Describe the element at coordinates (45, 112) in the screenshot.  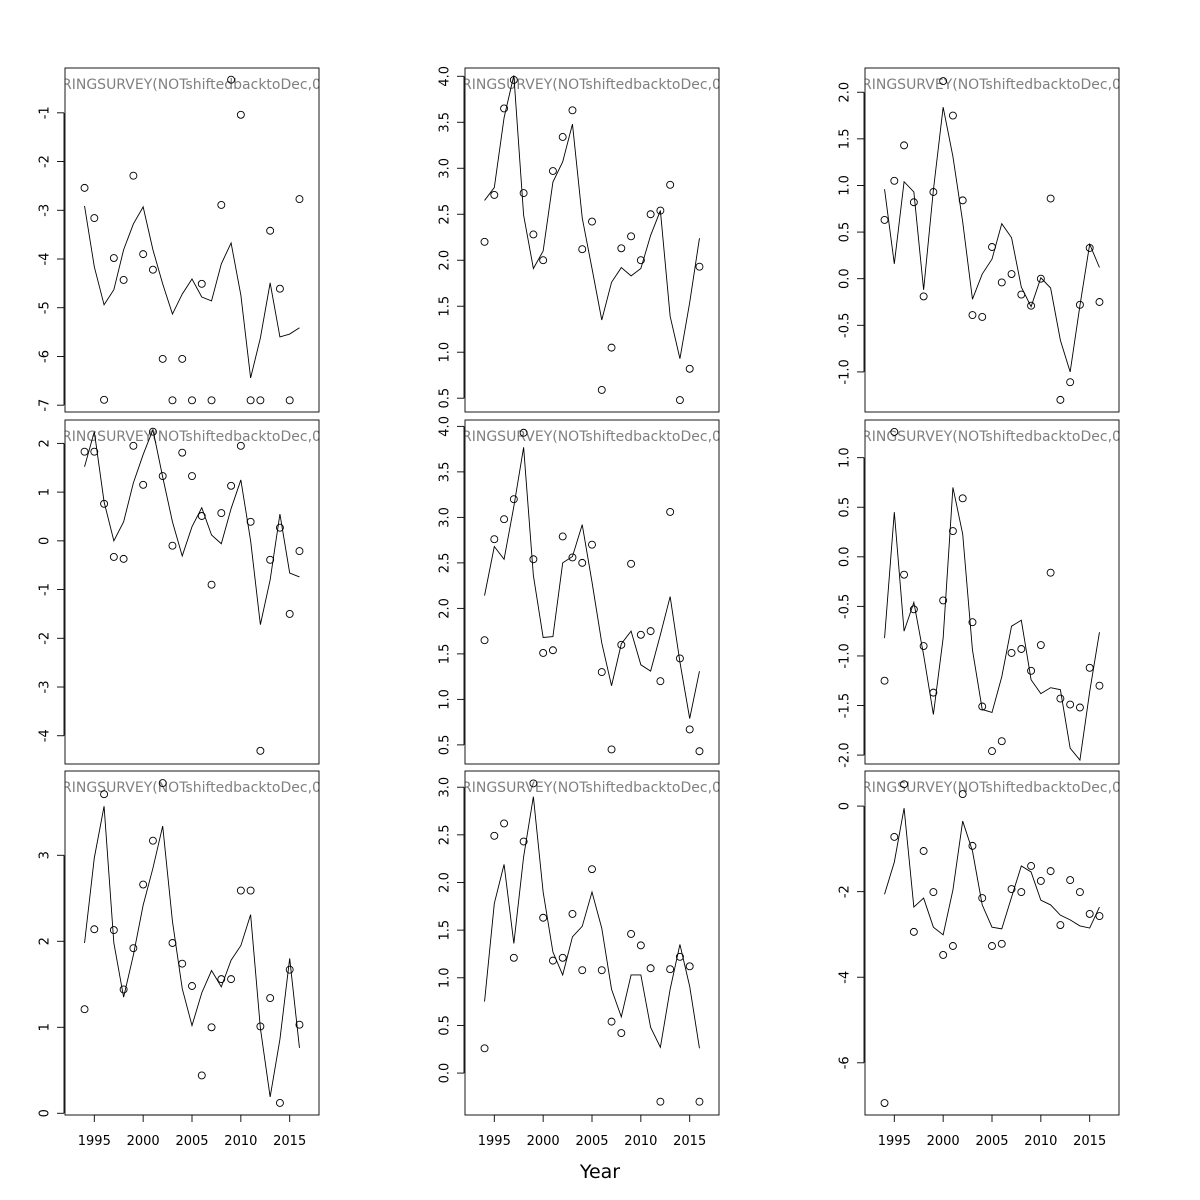
I see `y-tick-label: -1` at that location.